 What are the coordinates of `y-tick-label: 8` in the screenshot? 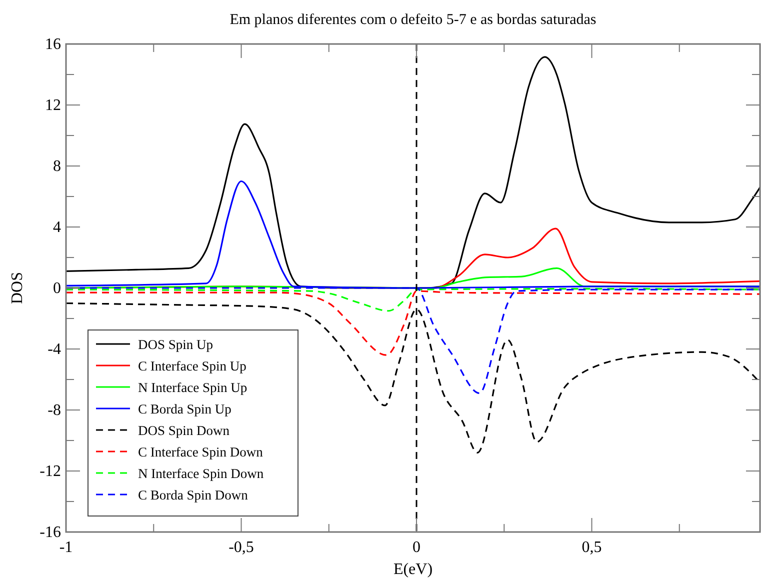 It's located at (57, 166).